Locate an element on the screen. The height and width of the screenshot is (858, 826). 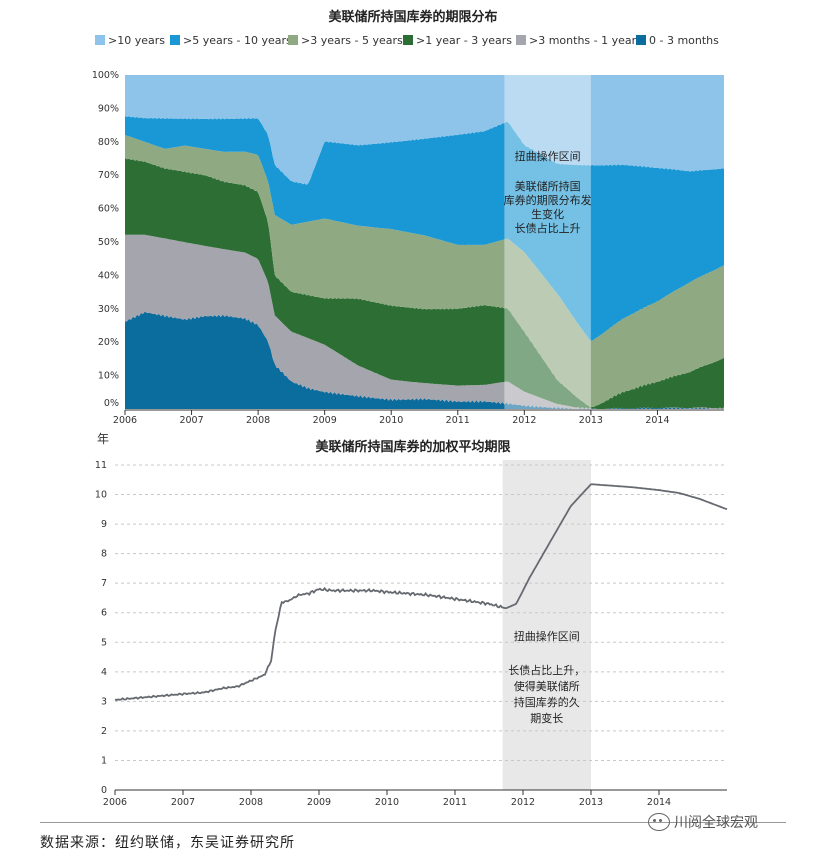
y-tick-label: 80% is located at coordinates (108, 142).